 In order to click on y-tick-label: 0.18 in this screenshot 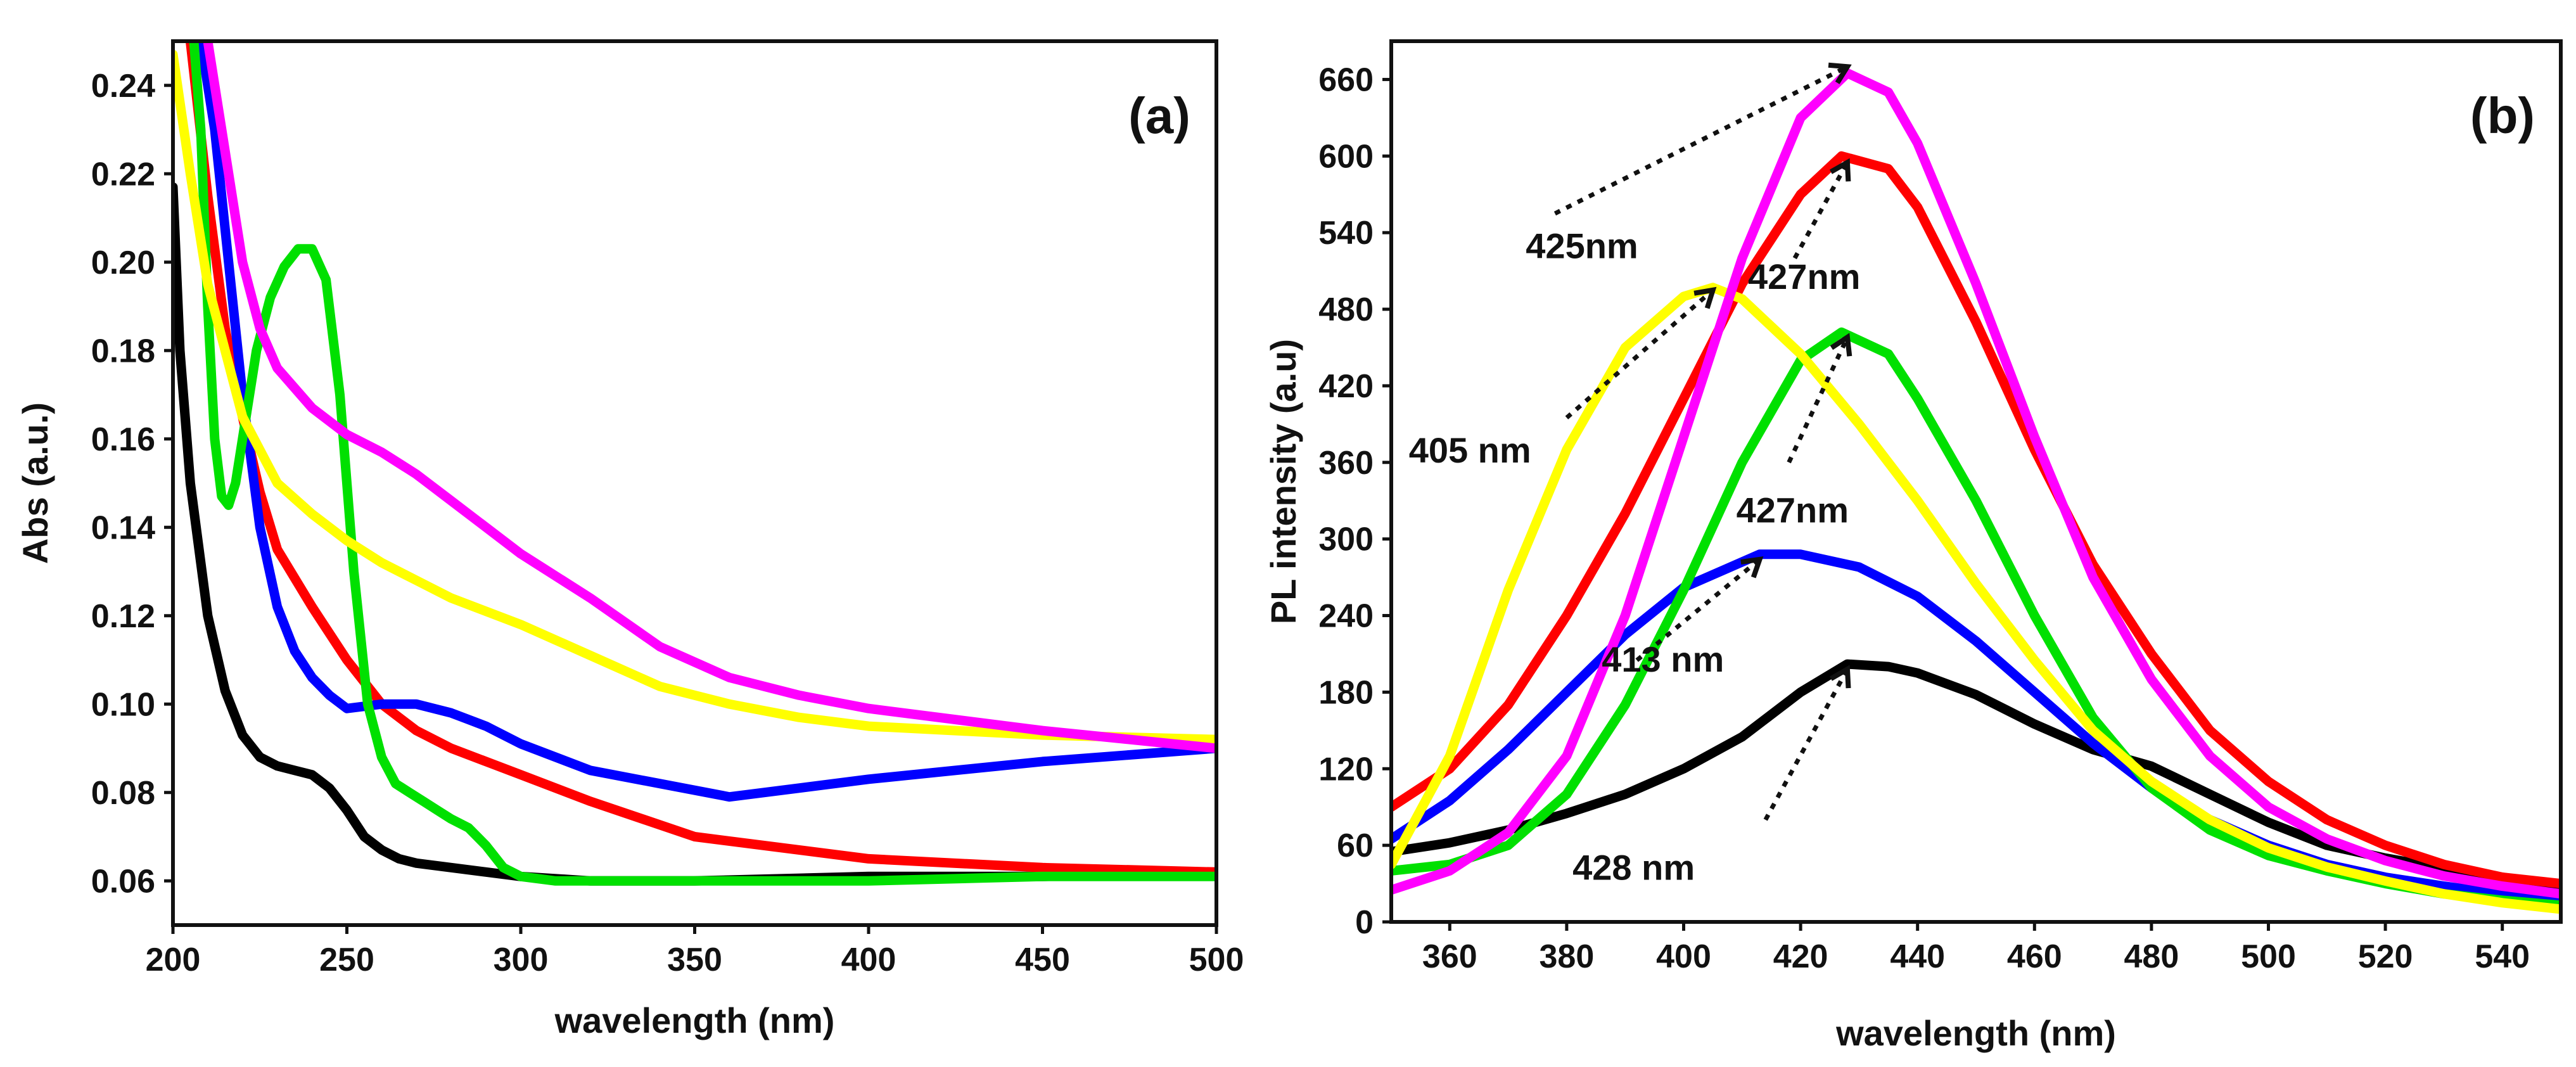, I will do `click(123, 351)`.